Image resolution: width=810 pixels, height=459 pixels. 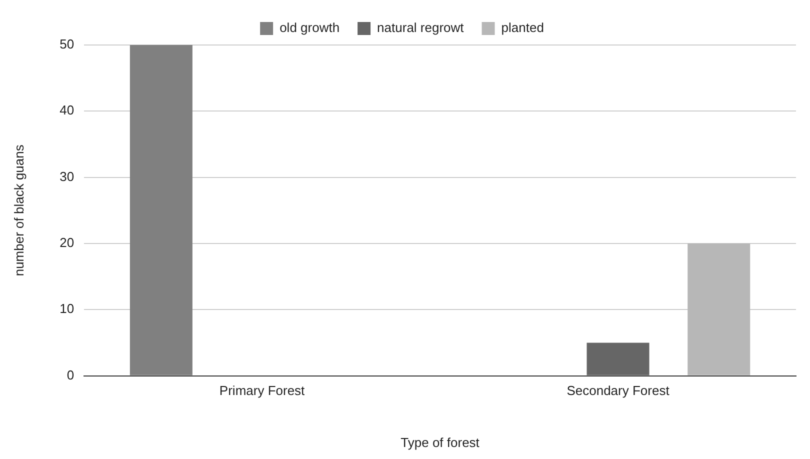 I want to click on y-tick-label: 20, so click(x=67, y=242).